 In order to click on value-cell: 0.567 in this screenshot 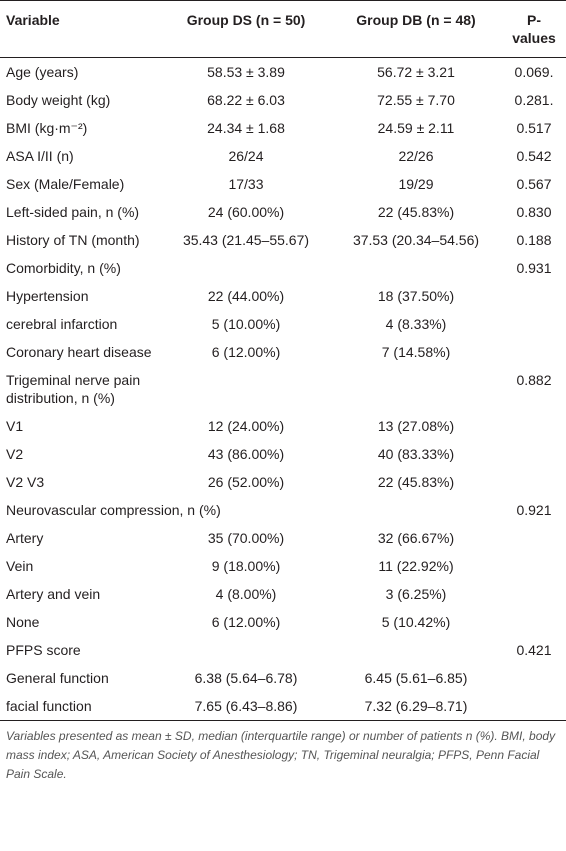, I will do `click(534, 184)`.